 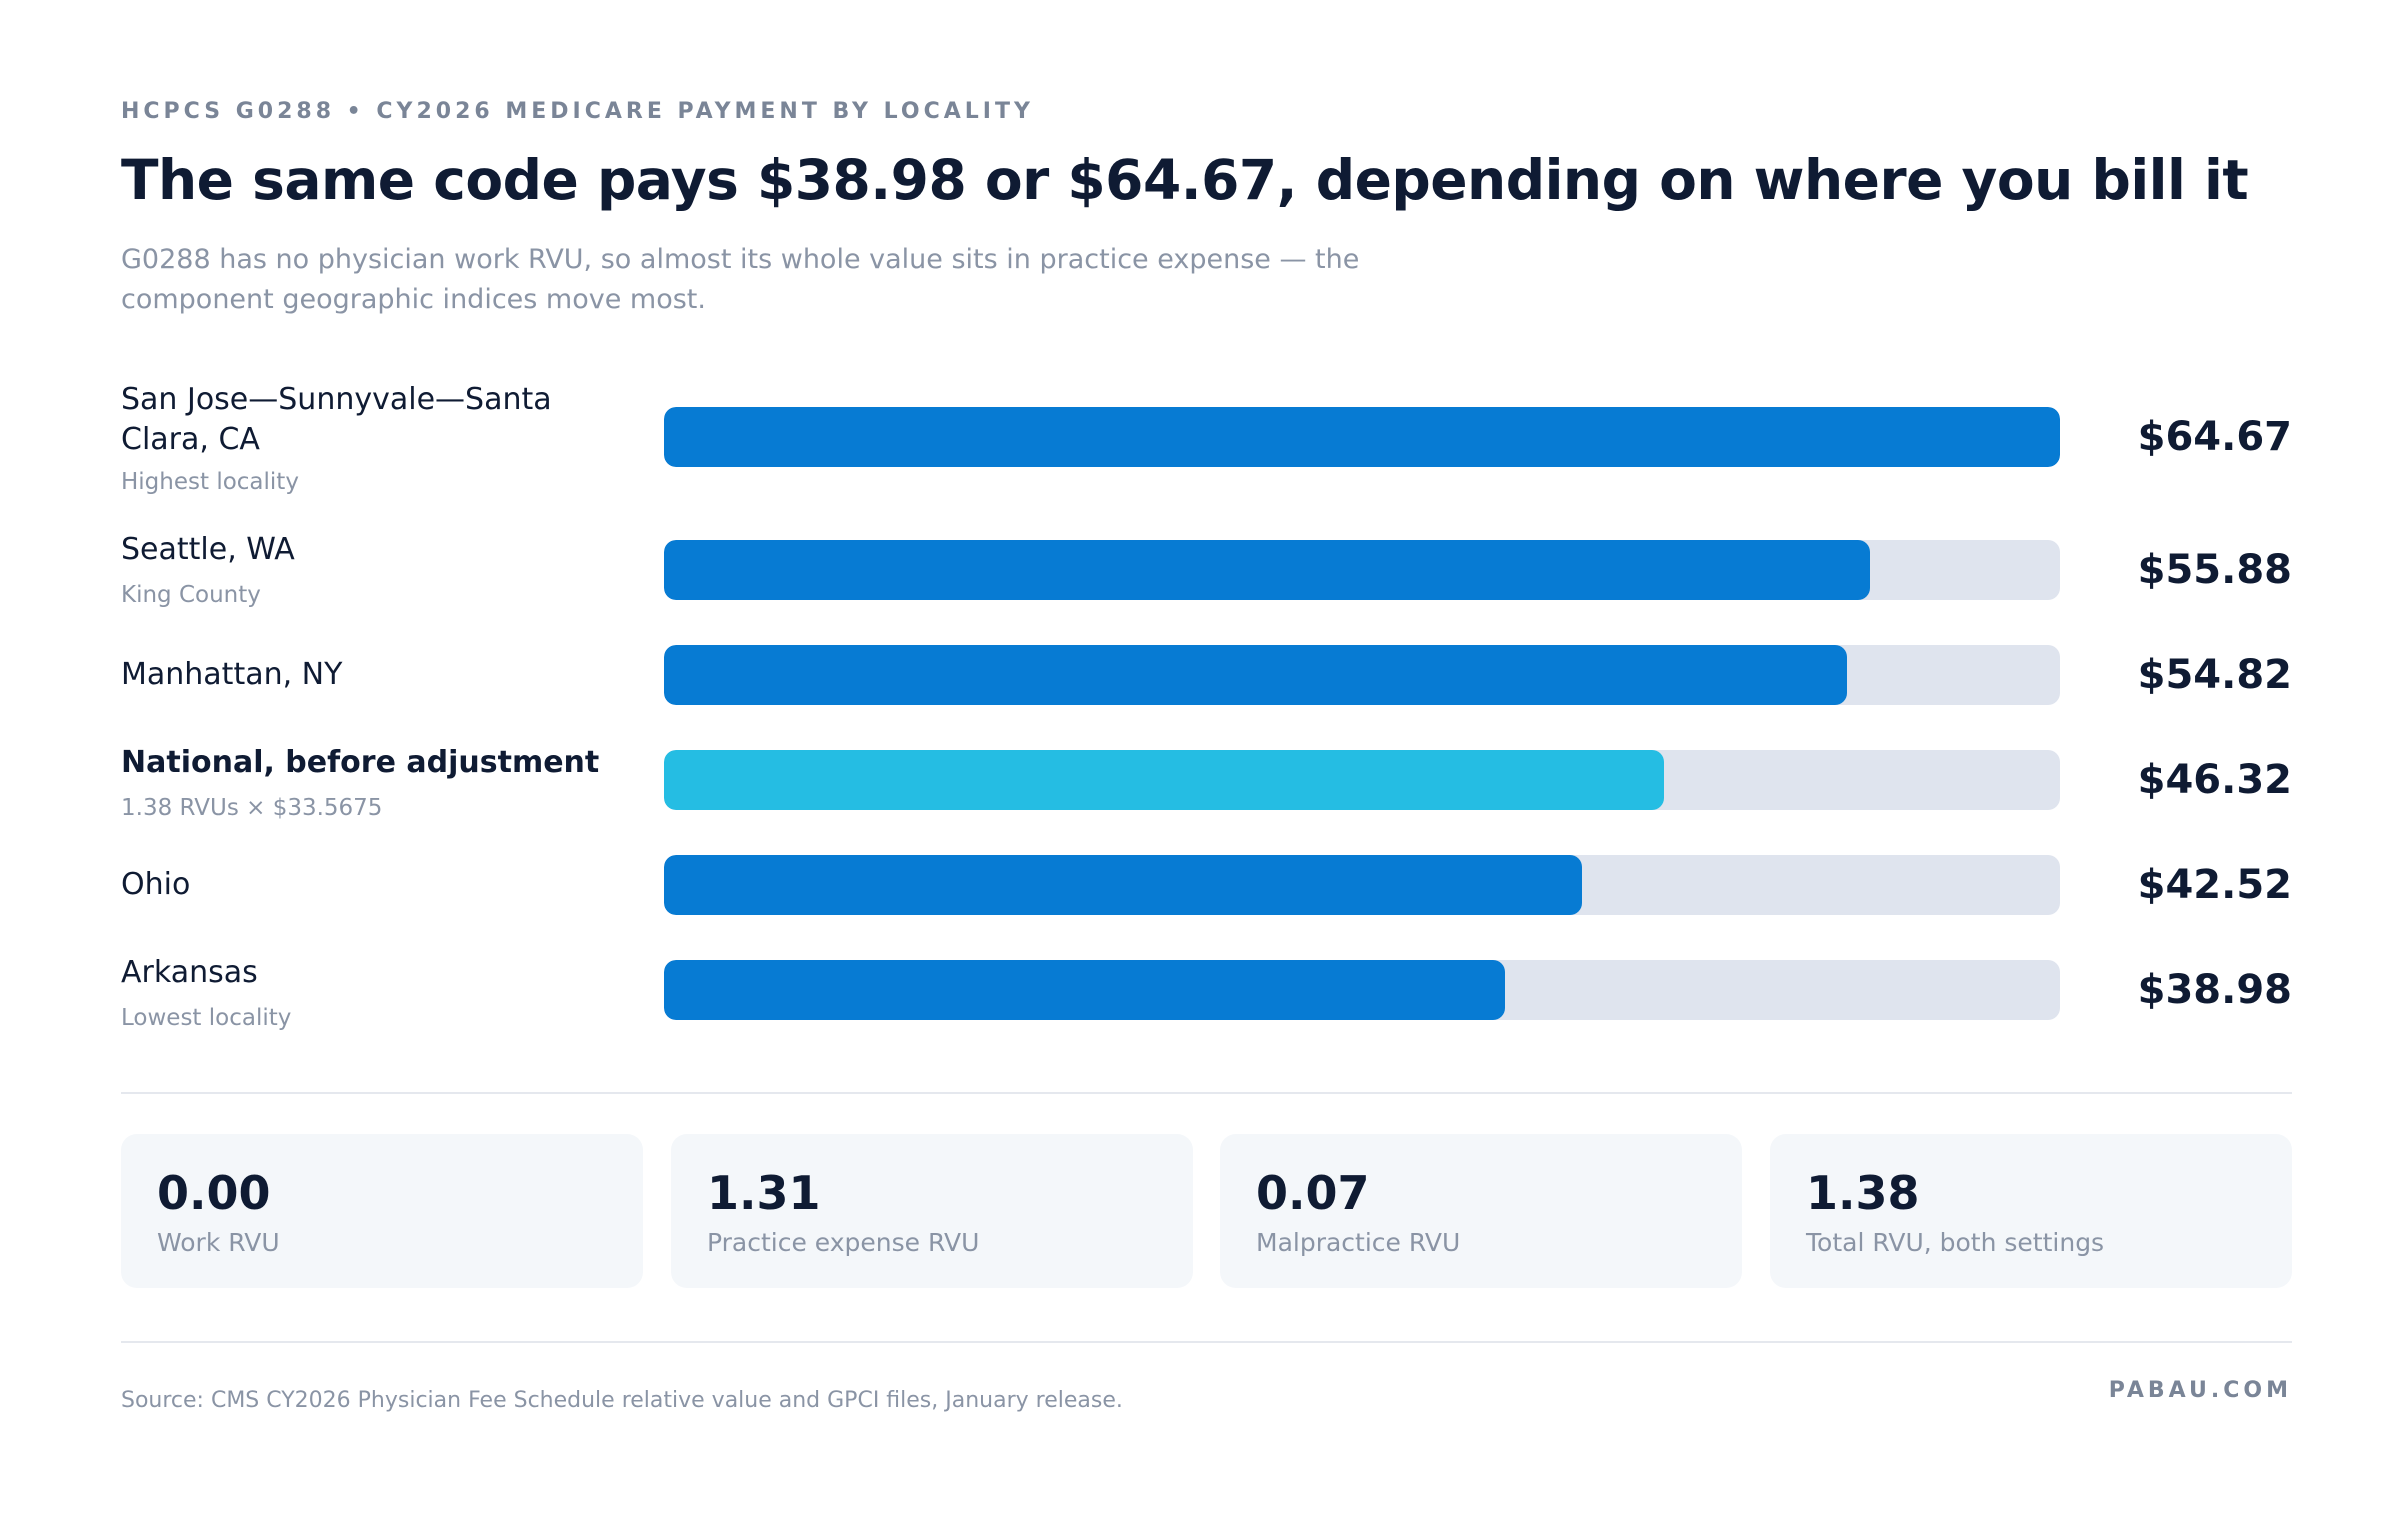 I want to click on stat-value: 0.00, so click(x=214, y=1193).